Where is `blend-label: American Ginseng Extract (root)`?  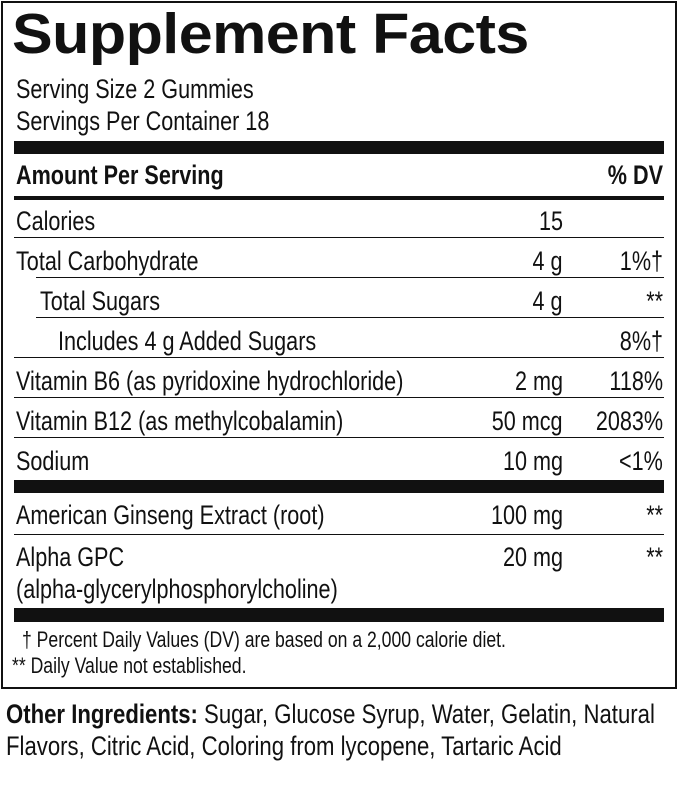 blend-label: American Ginseng Extract (root) is located at coordinates (170, 515).